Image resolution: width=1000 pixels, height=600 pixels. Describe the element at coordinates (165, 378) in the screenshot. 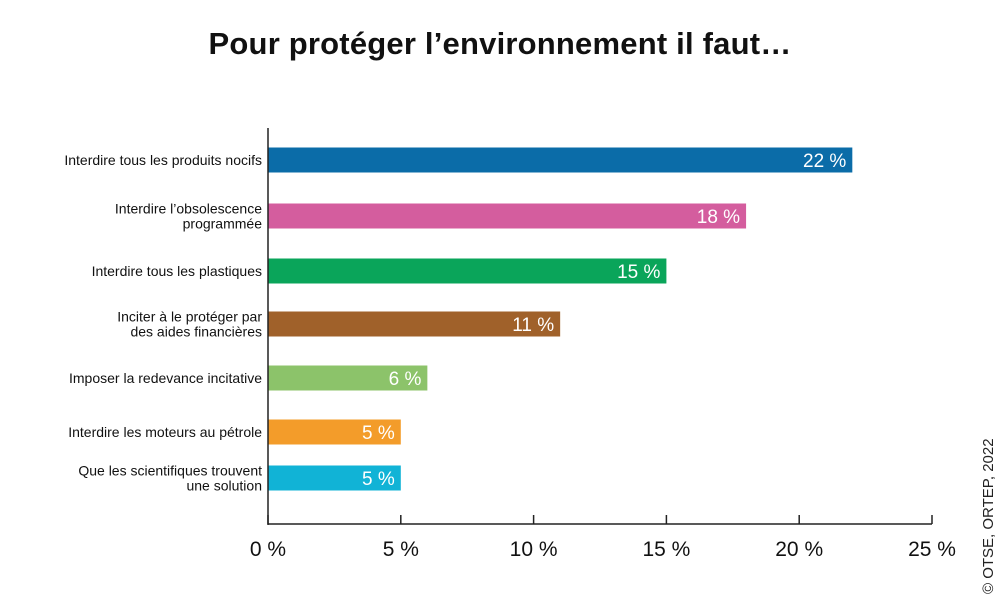

I see `category-label-5: Imposer la redevance incitative` at that location.